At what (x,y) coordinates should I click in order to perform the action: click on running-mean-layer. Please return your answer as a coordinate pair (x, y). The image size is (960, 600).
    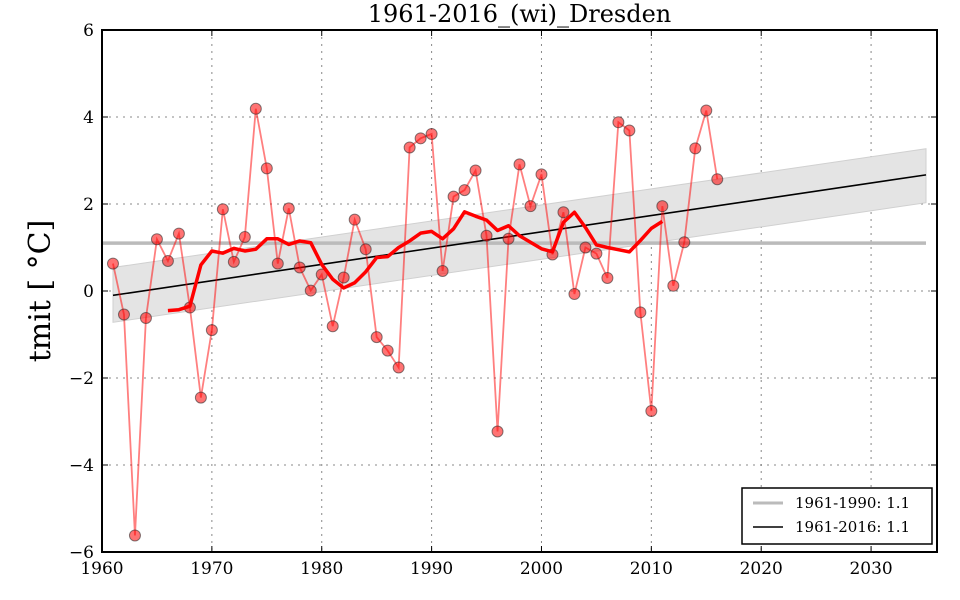
    Looking at the image, I should click on (415, 261).